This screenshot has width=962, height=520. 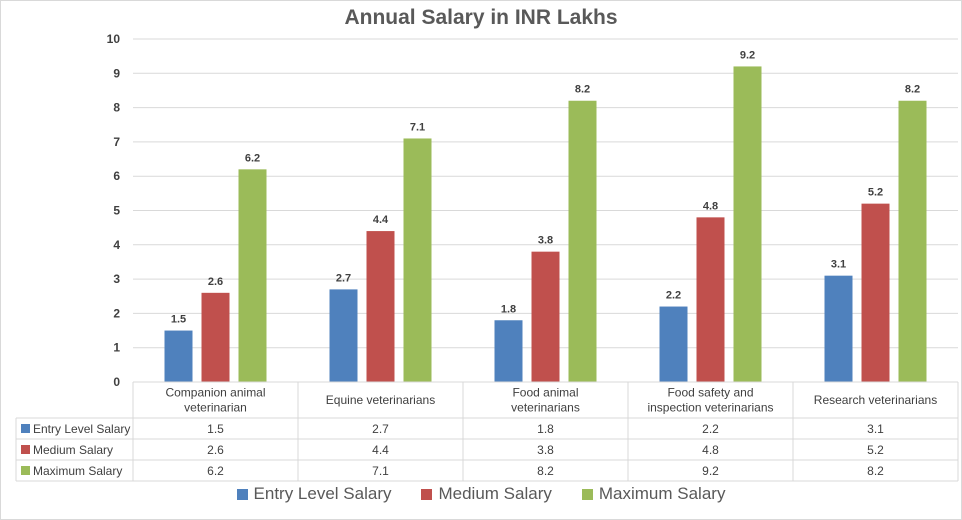 What do you see at coordinates (545, 408) in the screenshot?
I see `category-label: veterinarians` at bounding box center [545, 408].